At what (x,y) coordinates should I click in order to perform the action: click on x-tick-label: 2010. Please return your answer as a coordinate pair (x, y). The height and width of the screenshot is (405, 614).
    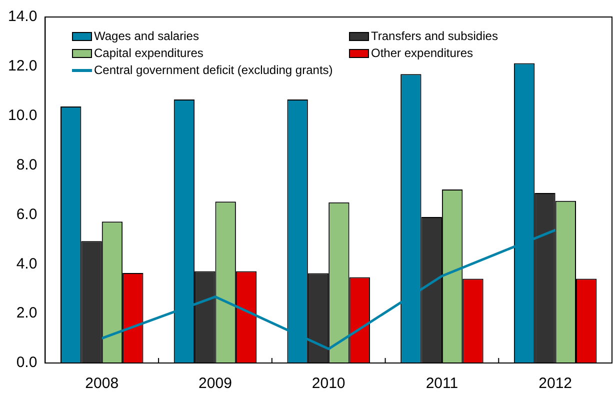
    Looking at the image, I should click on (329, 383).